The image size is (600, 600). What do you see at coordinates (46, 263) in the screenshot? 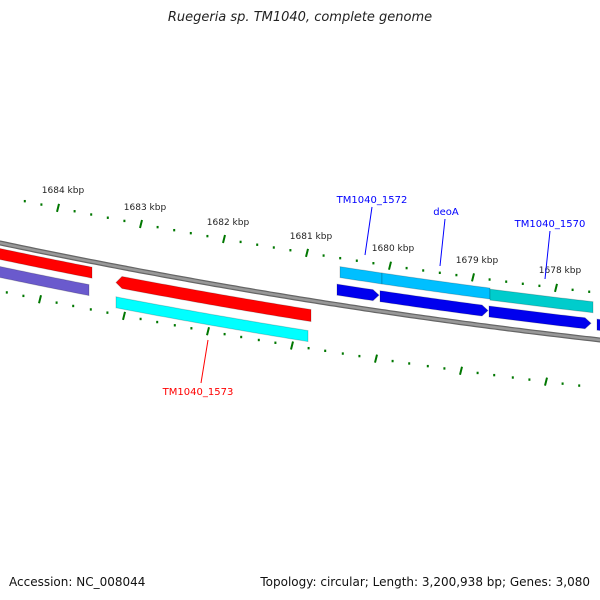
I see `gene-feature-reverse` at bounding box center [46, 263].